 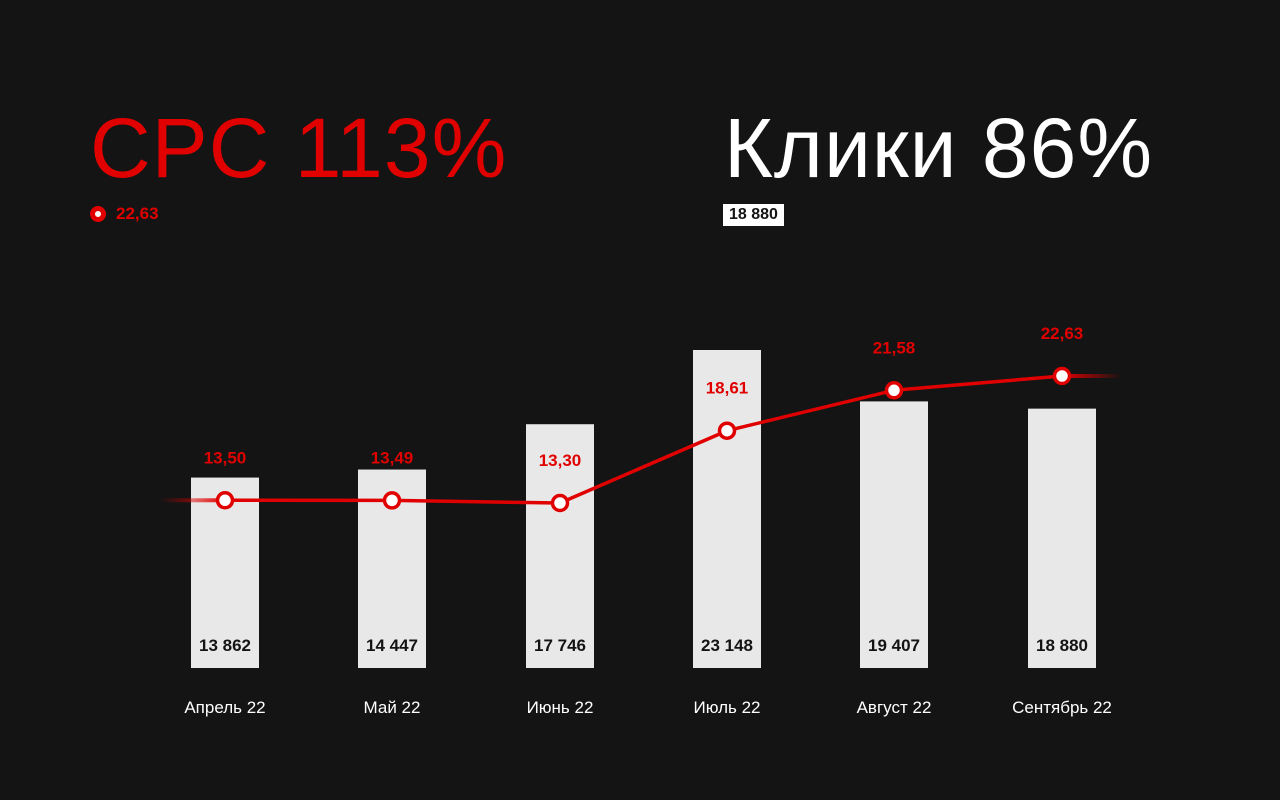 I want to click on cpc-headline: CPC 113%, so click(x=298, y=148).